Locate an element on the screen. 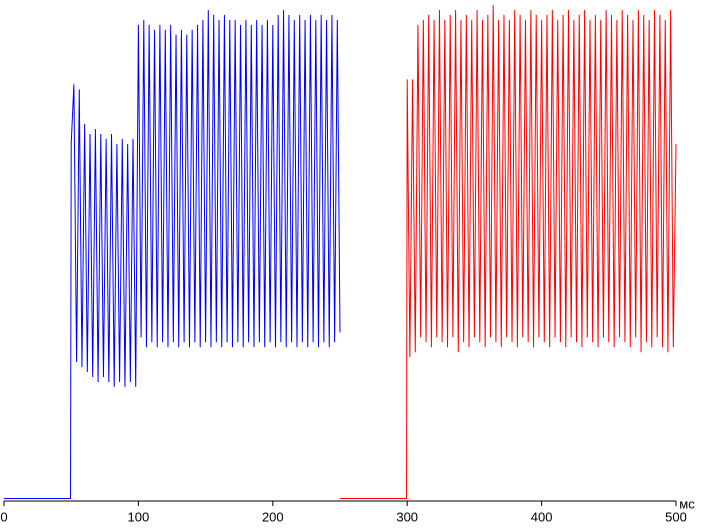 The width and height of the screenshot is (703, 530). x-tick-label: 500 is located at coordinates (676, 516).